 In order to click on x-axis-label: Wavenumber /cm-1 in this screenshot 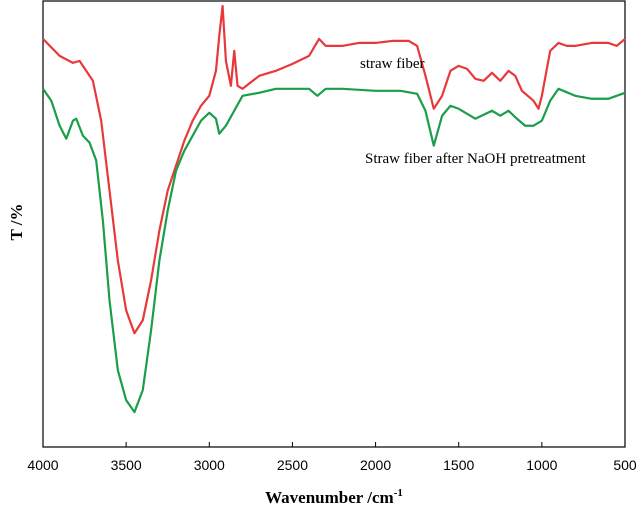, I will do `click(334, 497)`.